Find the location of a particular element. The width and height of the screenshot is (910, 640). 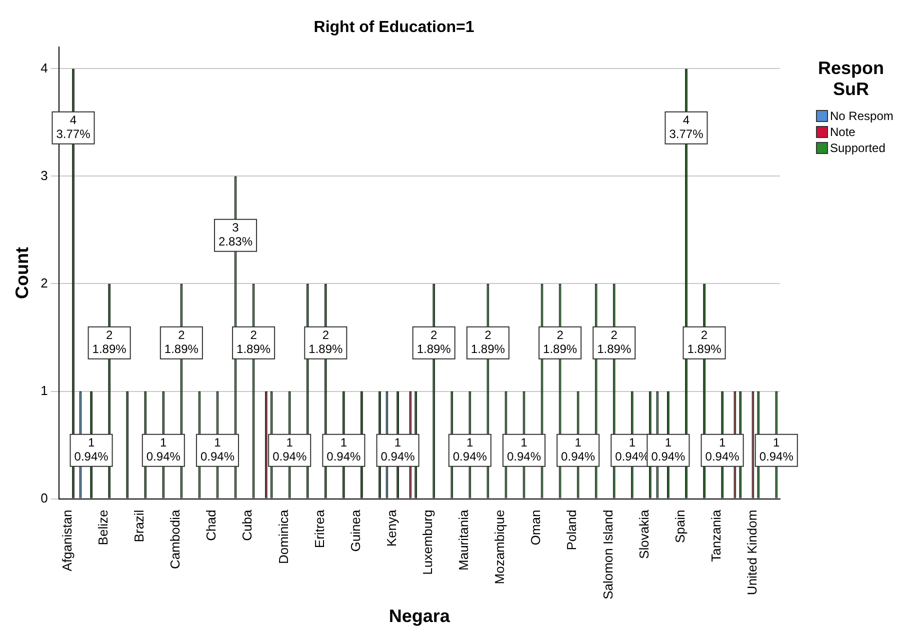

x-tick-label: Spain is located at coordinates (680, 527).